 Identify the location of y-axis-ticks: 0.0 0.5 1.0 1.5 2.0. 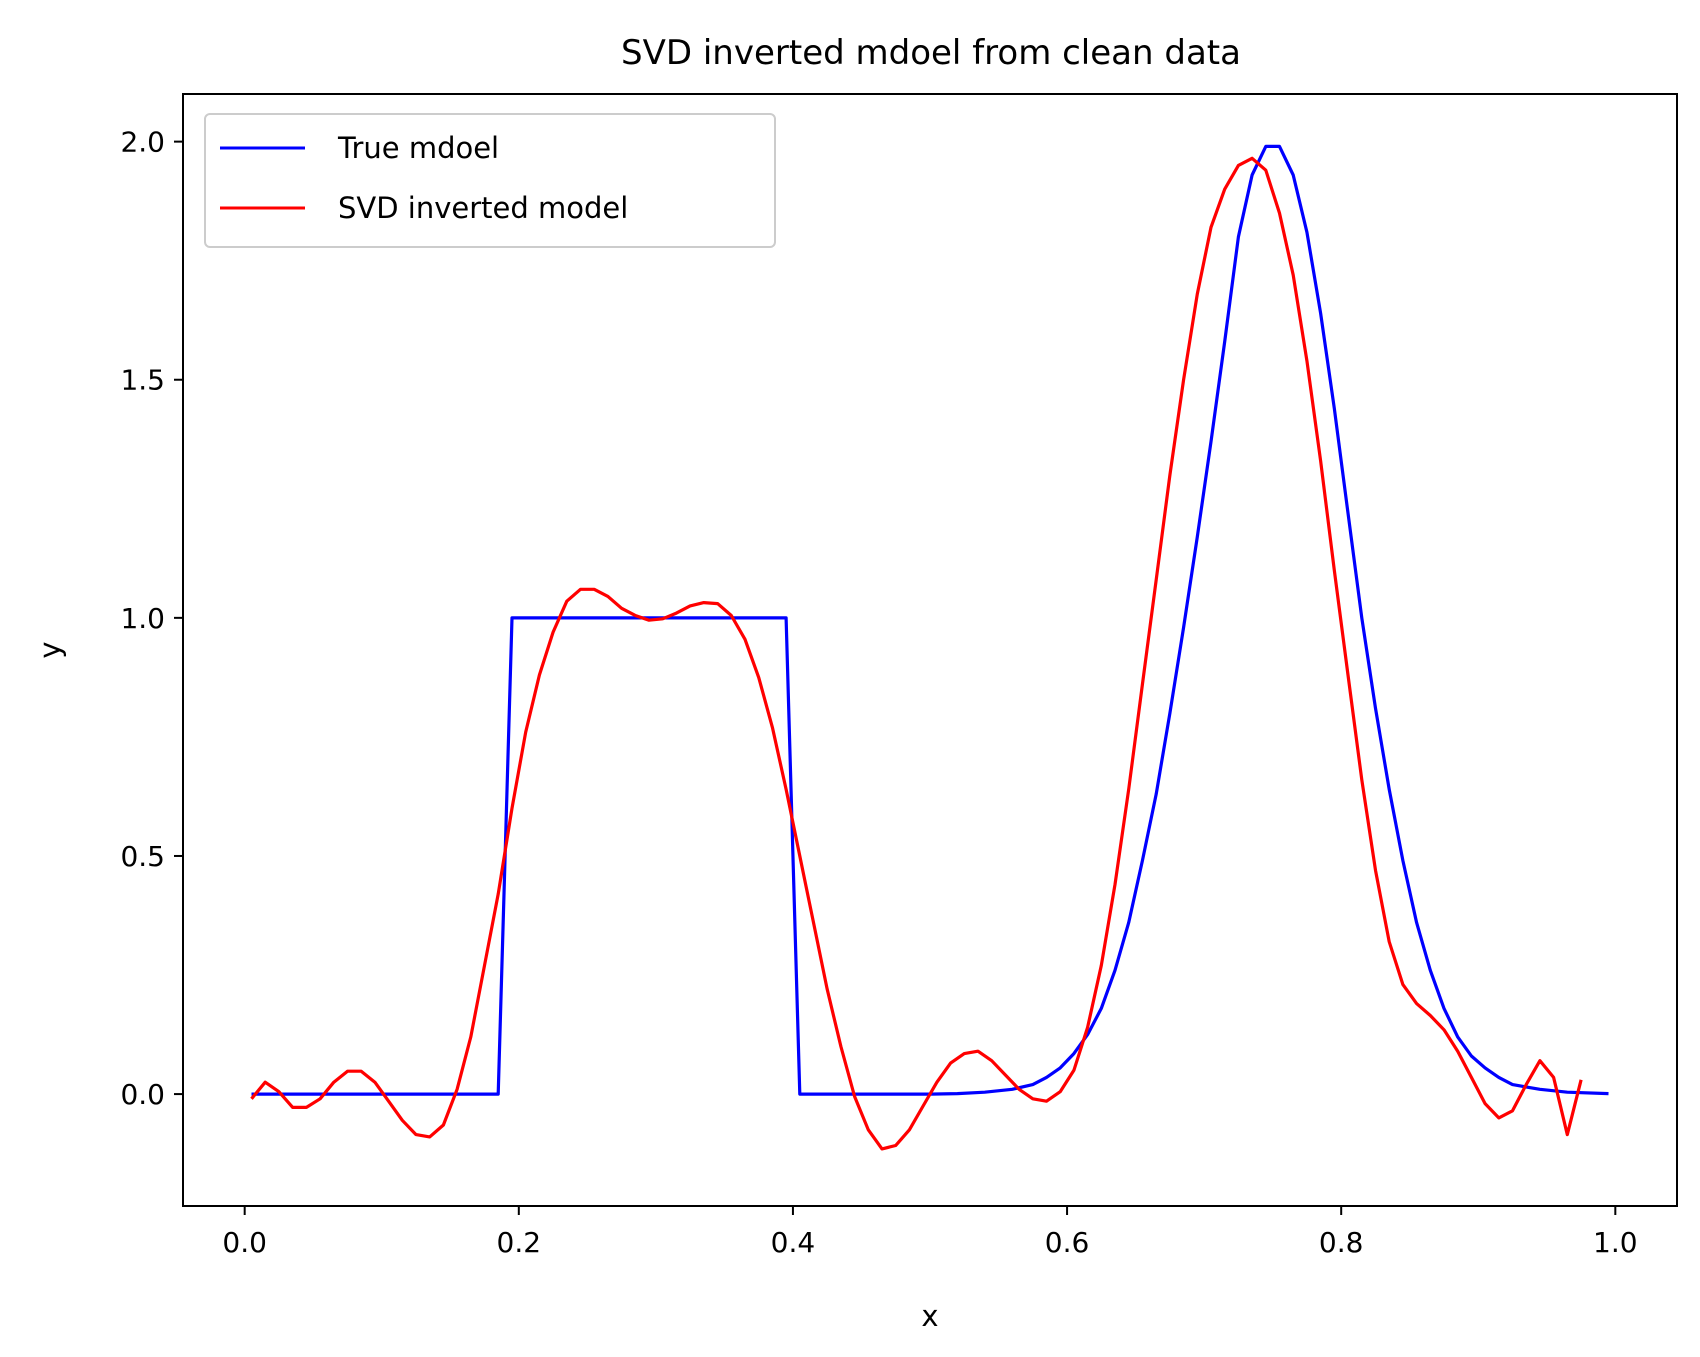
(151, 618).